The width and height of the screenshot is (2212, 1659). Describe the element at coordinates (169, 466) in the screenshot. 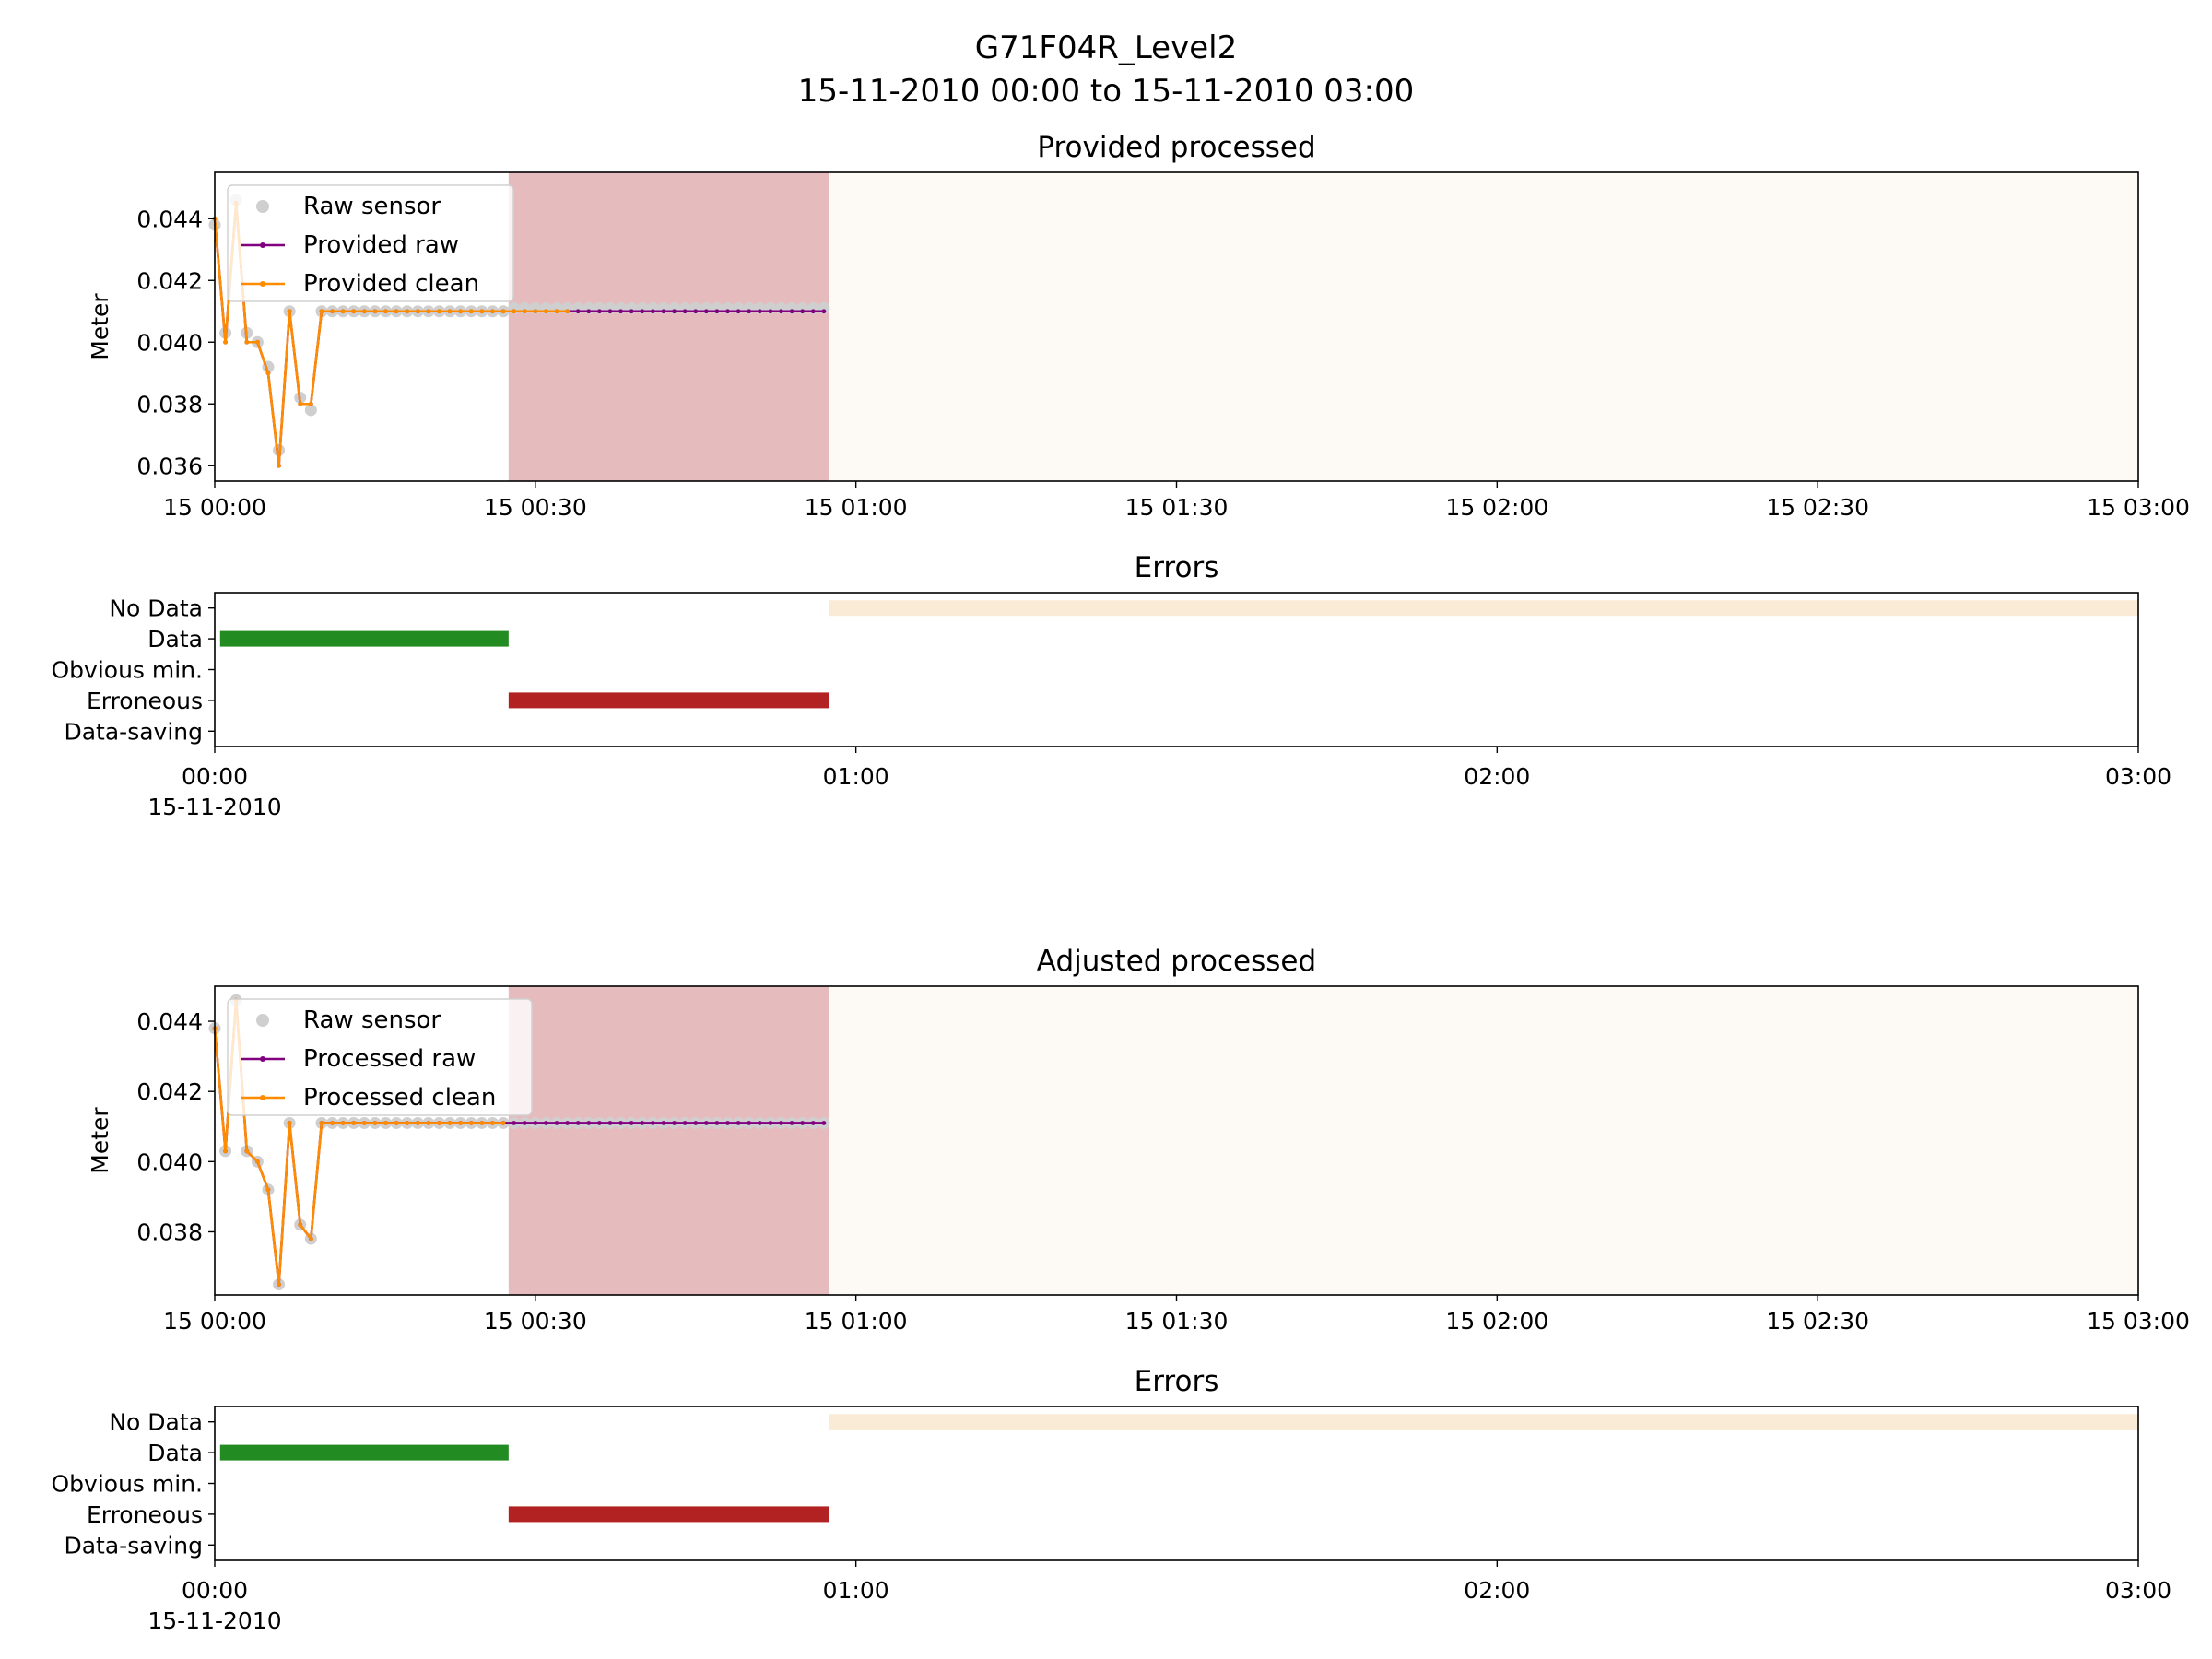

I see `y-tick-label: 0.036` at that location.